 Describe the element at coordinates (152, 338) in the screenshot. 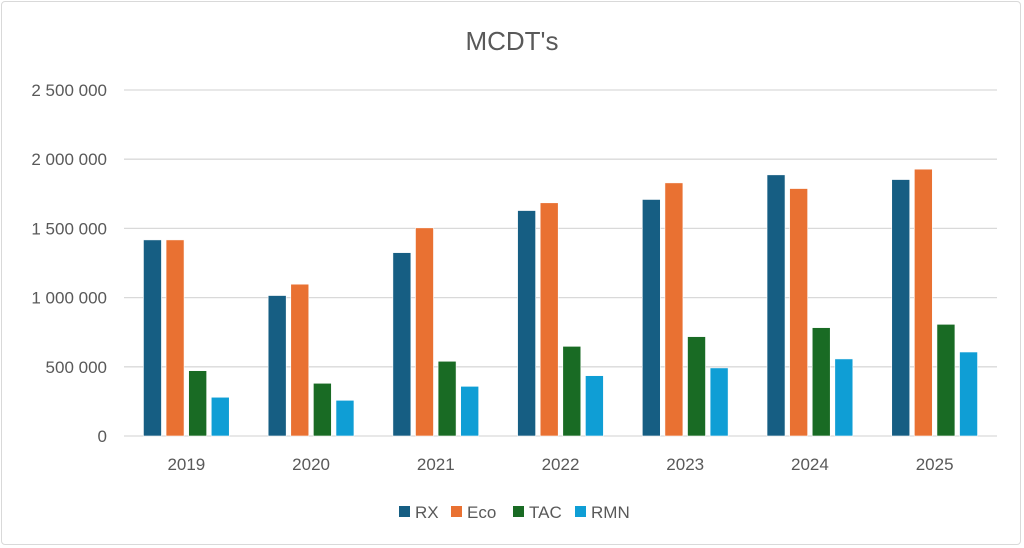

I see `bar-rx-2019` at that location.